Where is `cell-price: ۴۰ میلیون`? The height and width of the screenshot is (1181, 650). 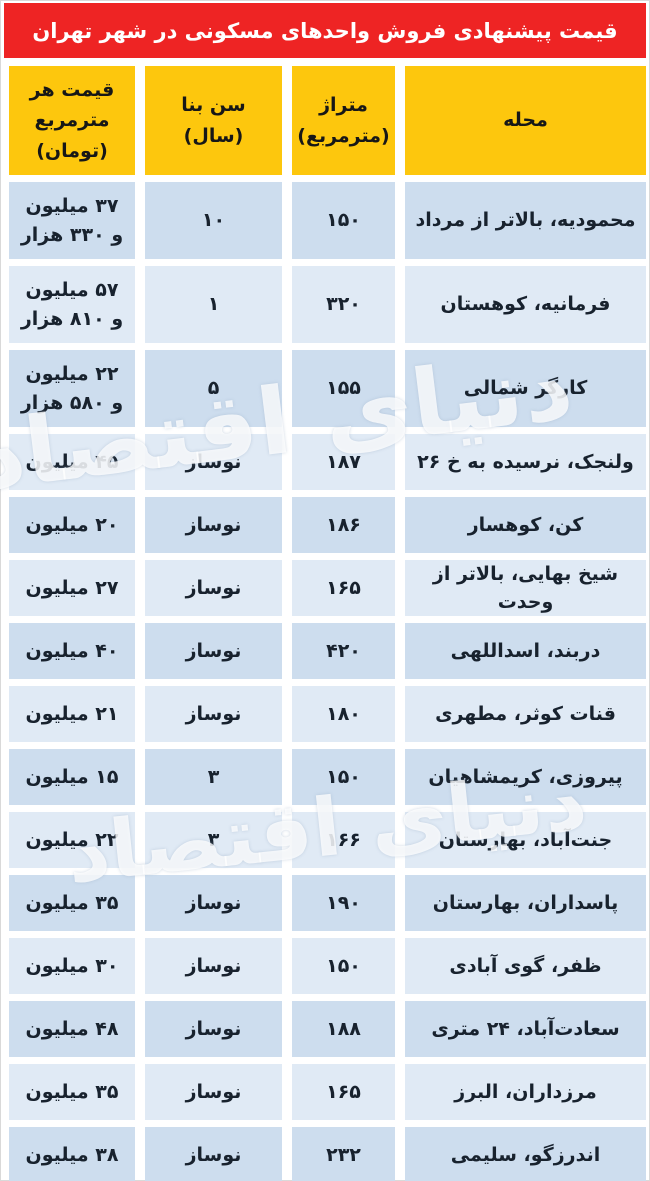 cell-price: ۴۰ میلیون is located at coordinates (72, 651).